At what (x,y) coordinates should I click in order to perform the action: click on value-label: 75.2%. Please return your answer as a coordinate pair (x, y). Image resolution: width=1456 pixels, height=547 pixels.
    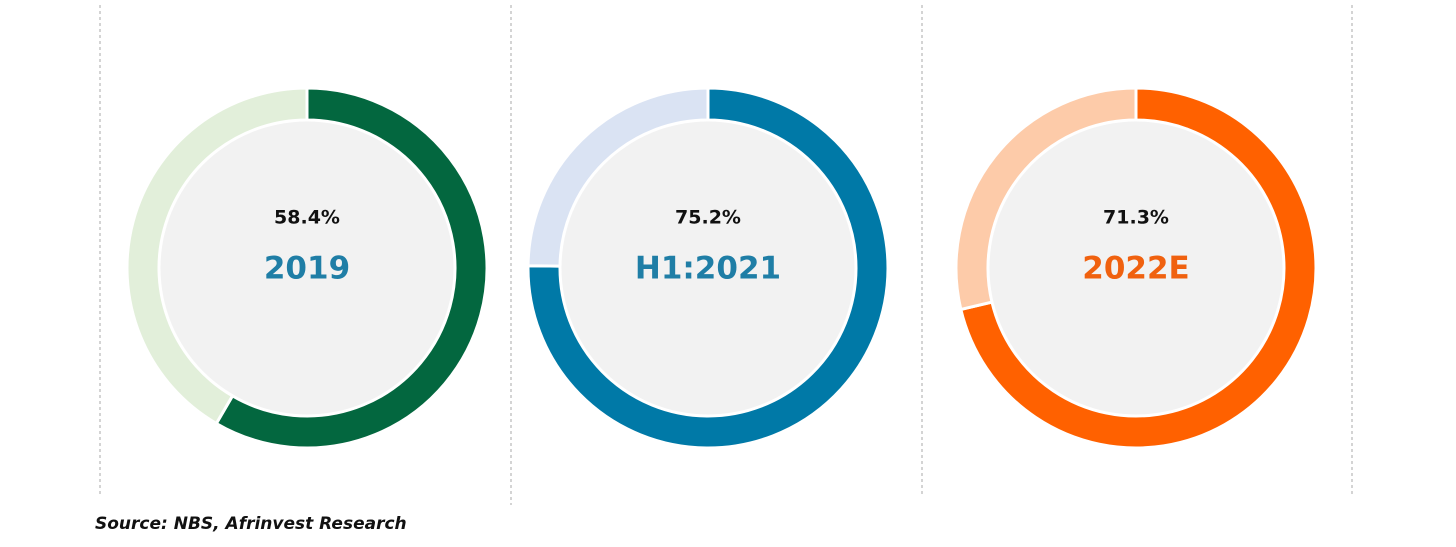
    Looking at the image, I should click on (708, 218).